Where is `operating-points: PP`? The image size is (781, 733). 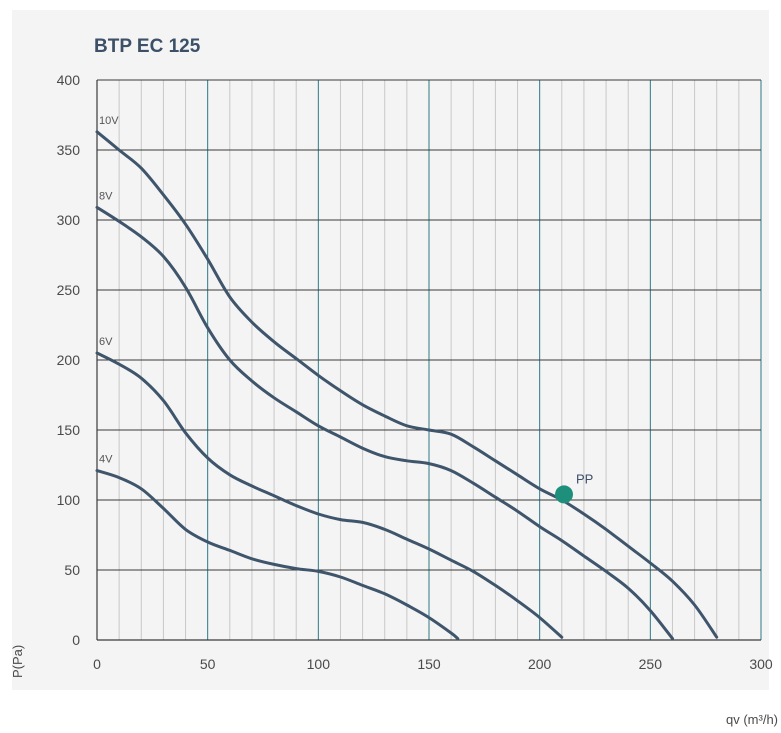 operating-points: PP is located at coordinates (574, 487).